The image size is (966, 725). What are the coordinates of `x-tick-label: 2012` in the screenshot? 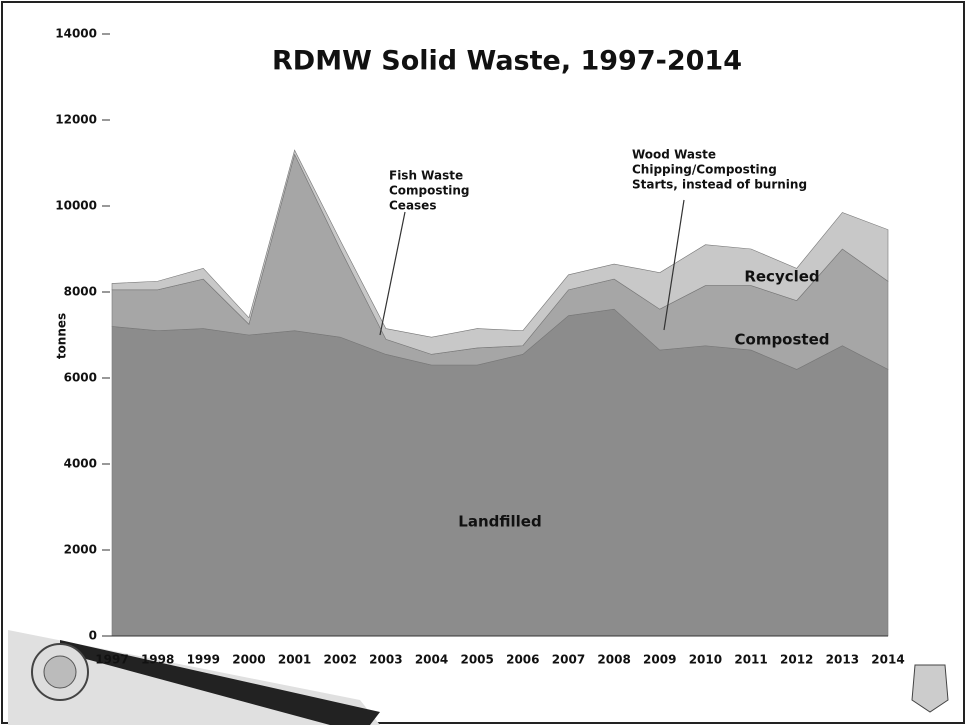 It's located at (796, 660).